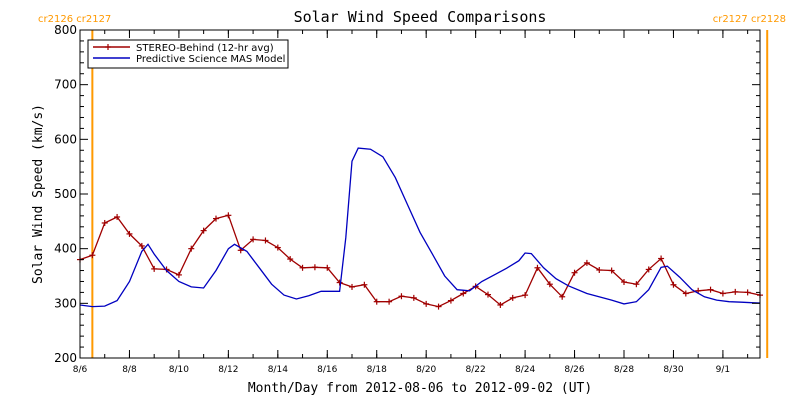 This screenshot has height=400, width=800. What do you see at coordinates (525, 370) in the screenshot?
I see `x-tick-label: 8/24` at bounding box center [525, 370].